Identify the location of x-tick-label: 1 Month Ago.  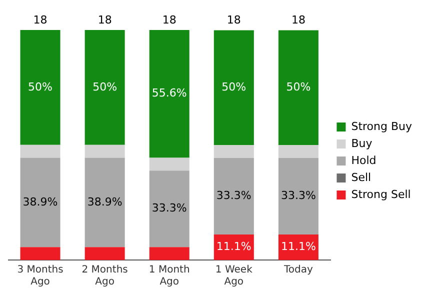
(169, 276).